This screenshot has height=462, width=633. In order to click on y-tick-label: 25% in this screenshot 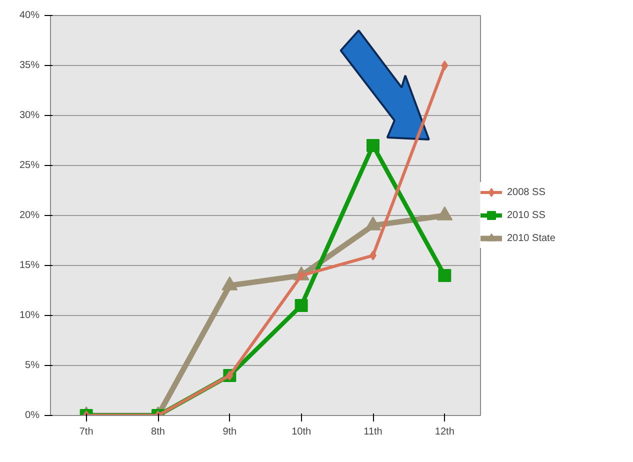, I will do `click(29, 165)`.